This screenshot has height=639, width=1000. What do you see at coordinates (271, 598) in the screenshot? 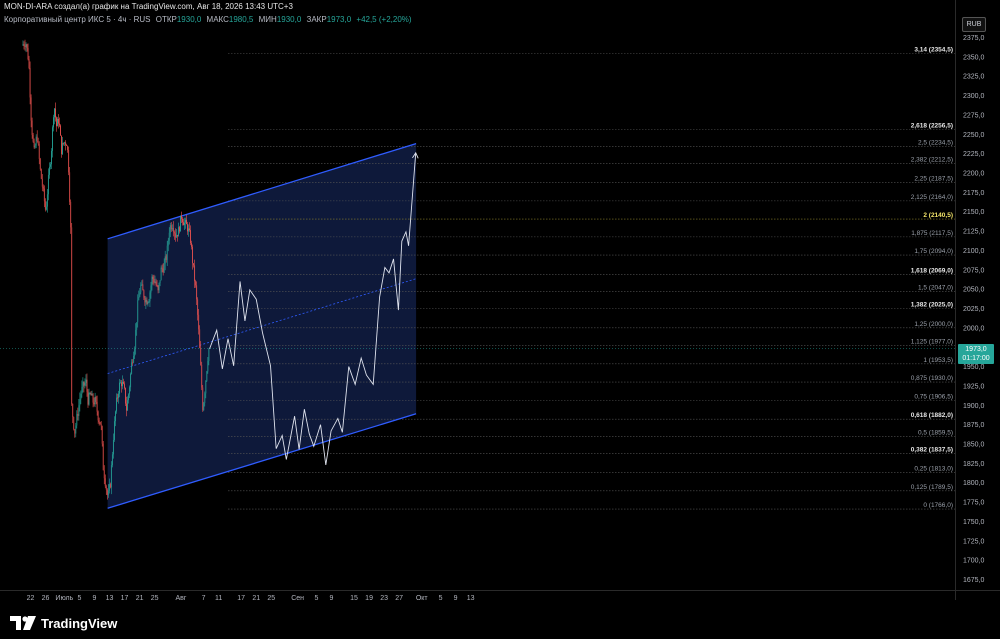
I see `time-tick-label: 25` at bounding box center [271, 598].